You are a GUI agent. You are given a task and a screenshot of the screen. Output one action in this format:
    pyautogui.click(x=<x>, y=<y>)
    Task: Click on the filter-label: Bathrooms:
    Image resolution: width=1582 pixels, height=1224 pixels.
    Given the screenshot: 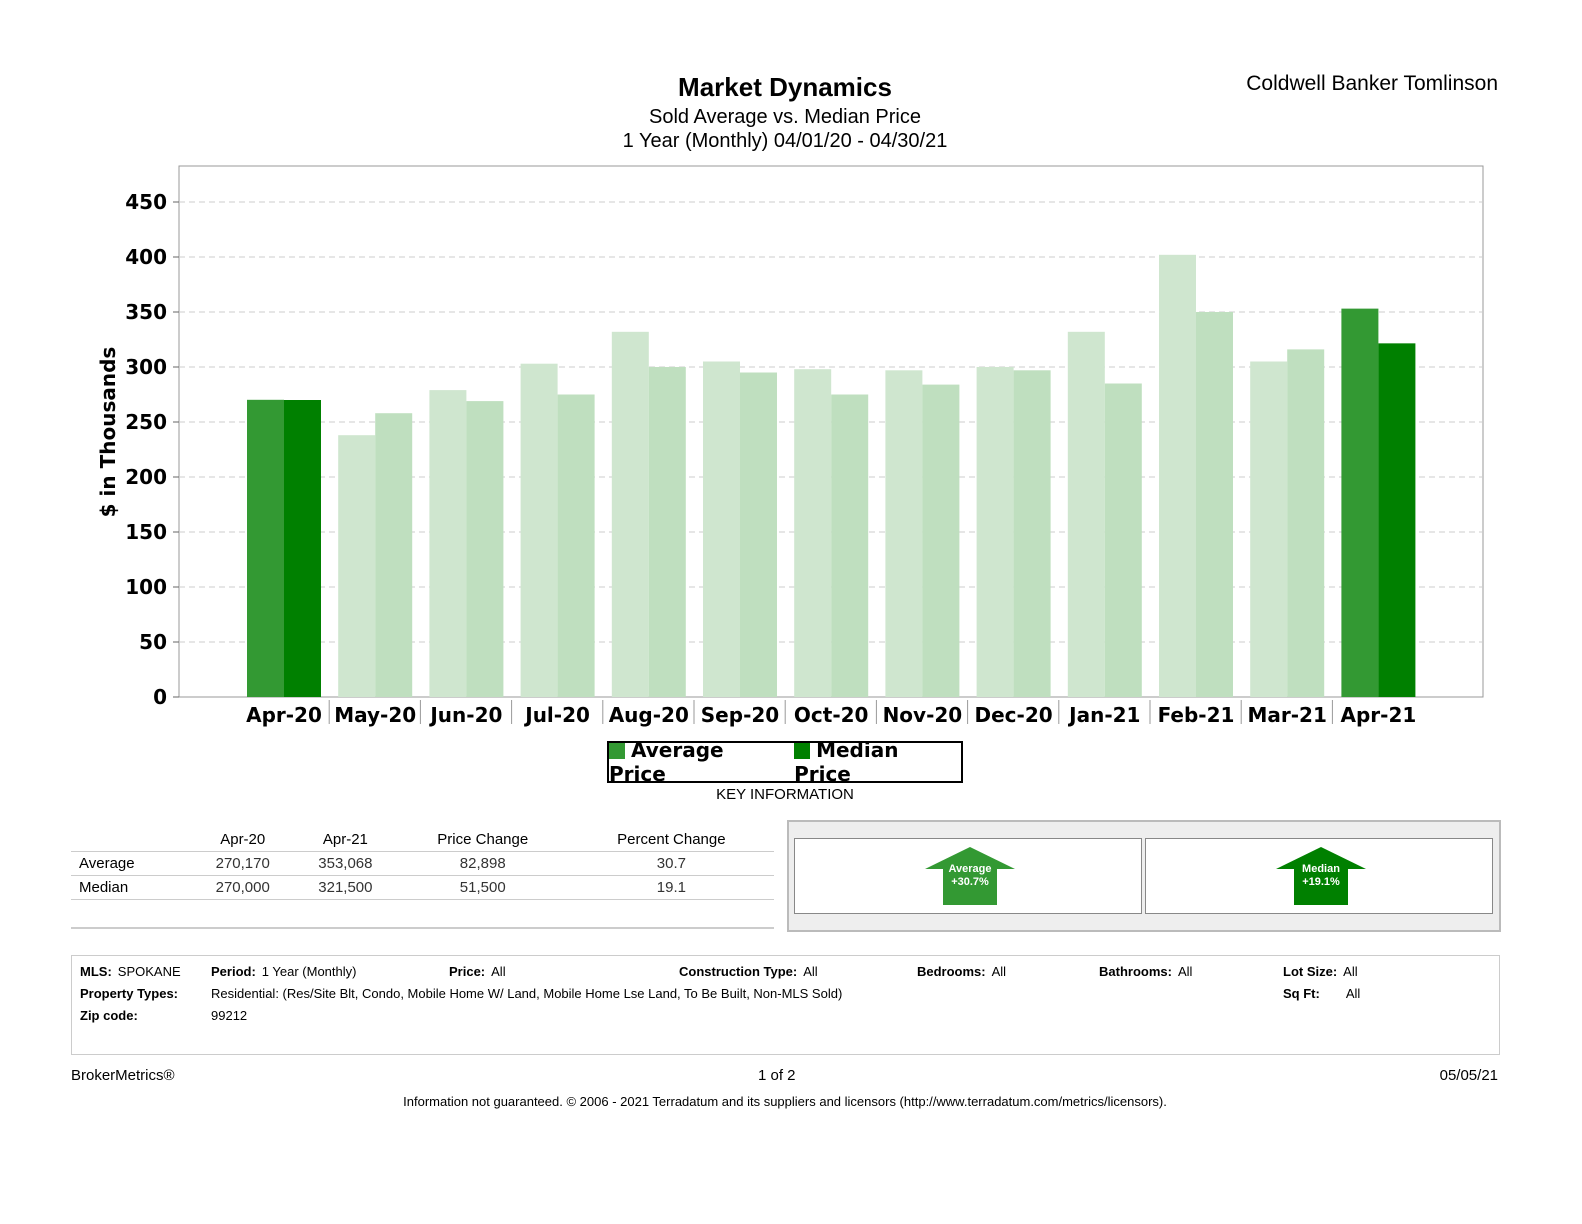 What is the action you would take?
    pyautogui.click(x=1135, y=971)
    